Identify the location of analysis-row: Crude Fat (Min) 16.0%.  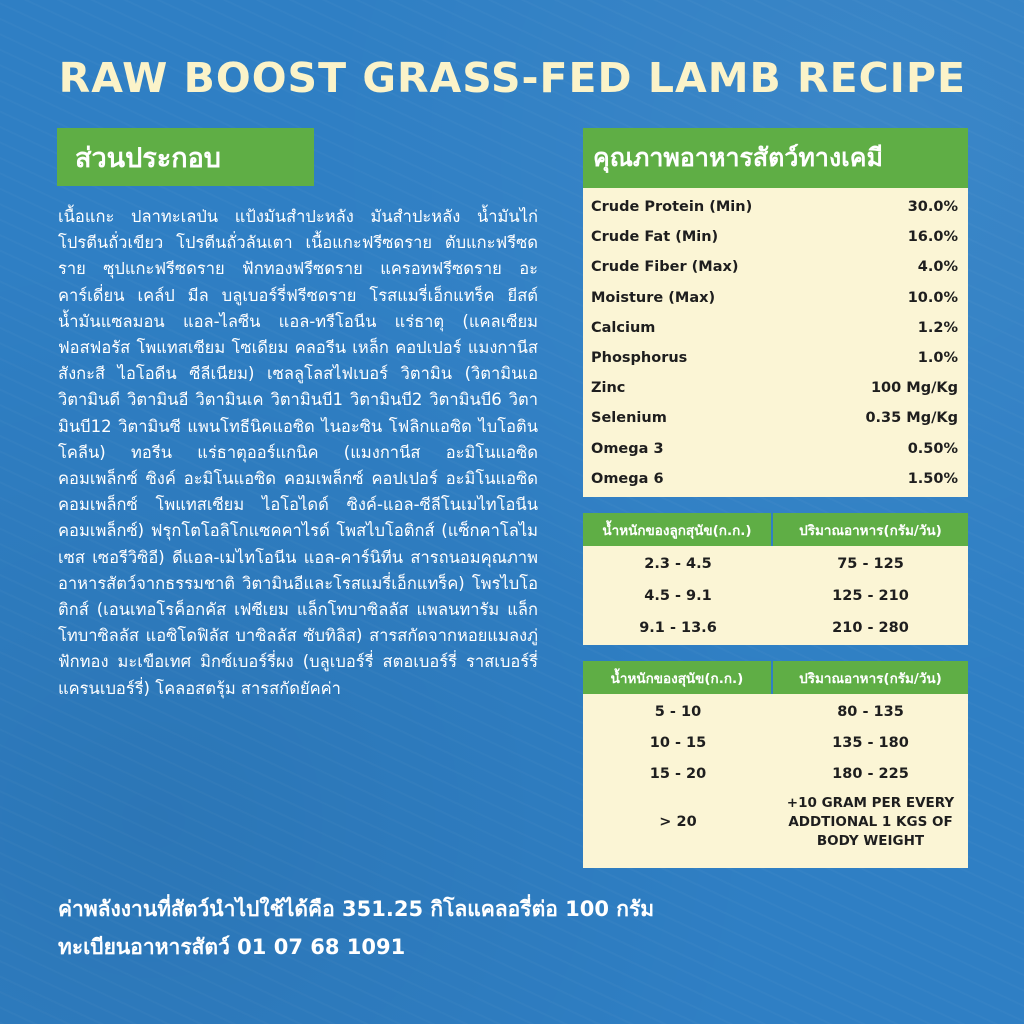
(775, 237).